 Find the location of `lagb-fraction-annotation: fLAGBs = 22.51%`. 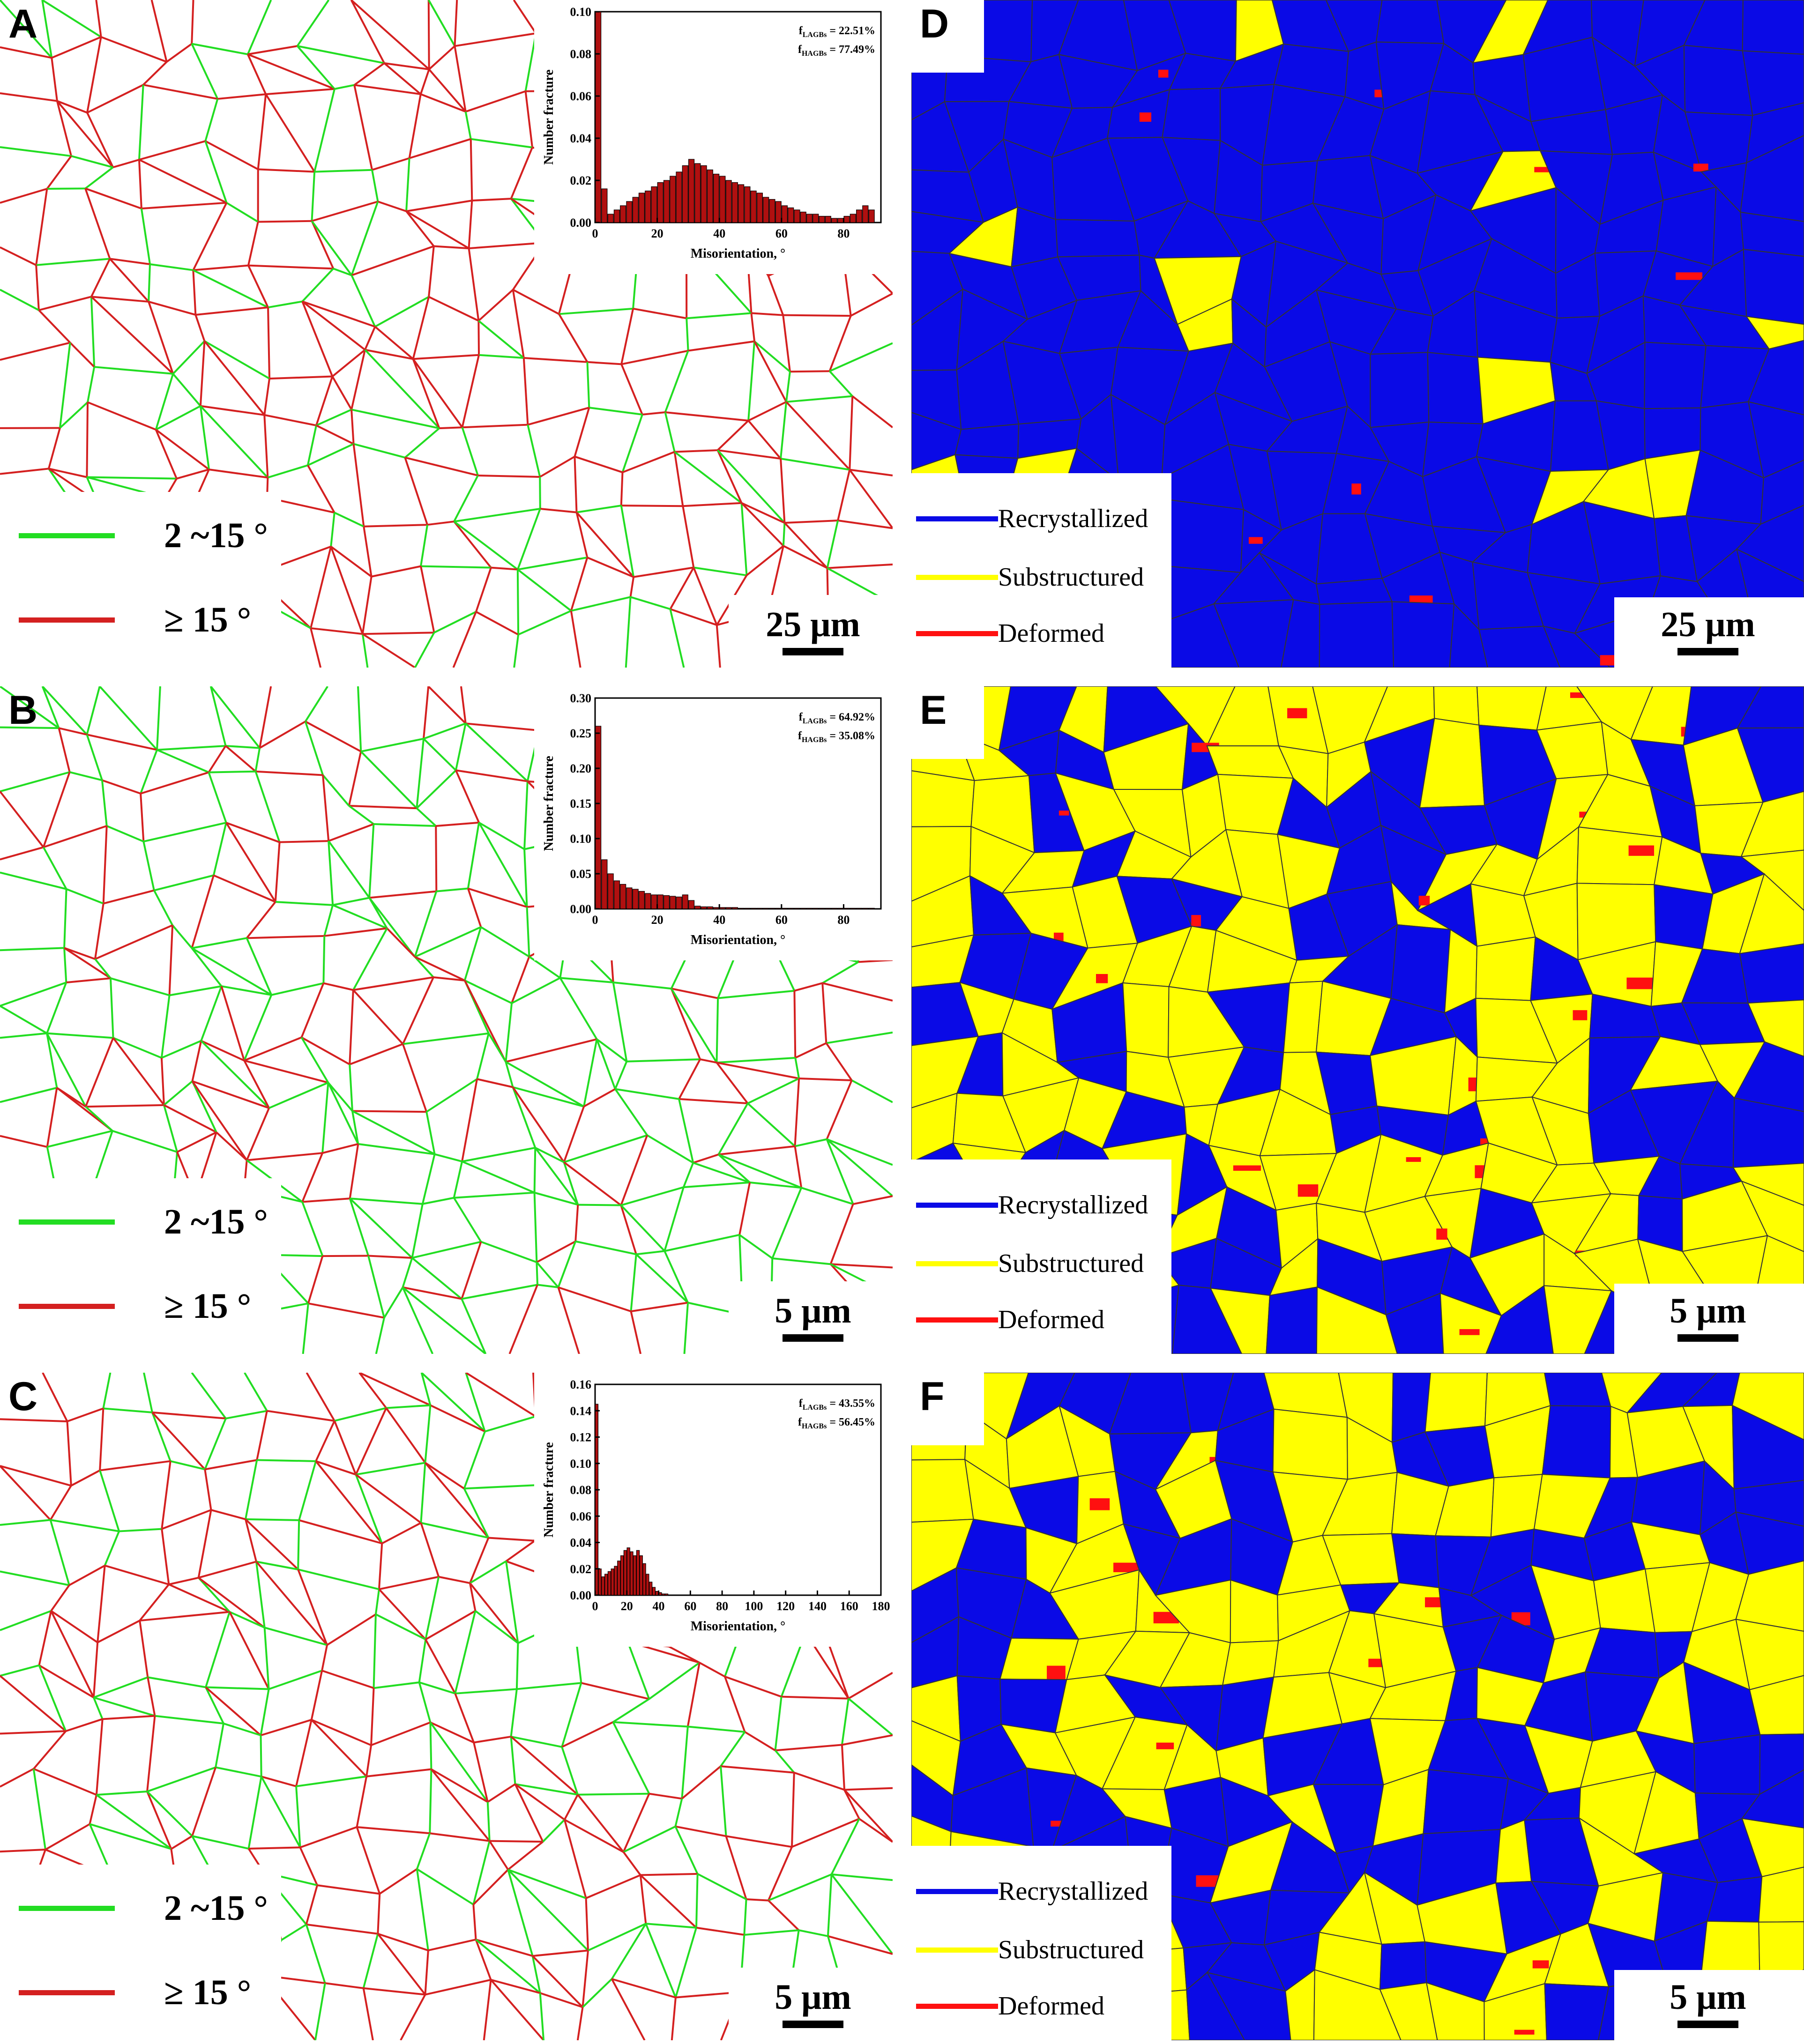

lagb-fraction-annotation: fLAGBs = 22.51% is located at coordinates (837, 32).